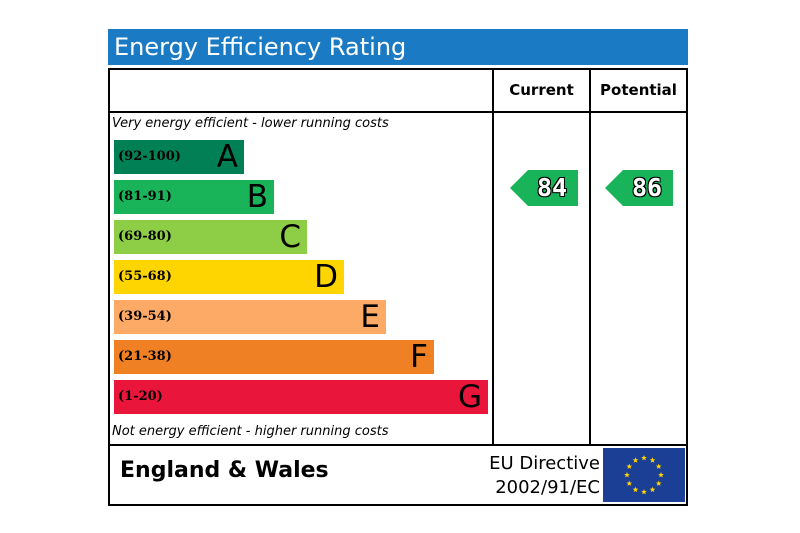 The width and height of the screenshot is (800, 533). What do you see at coordinates (544, 463) in the screenshot?
I see `eu-directive-line1: EU Directive` at bounding box center [544, 463].